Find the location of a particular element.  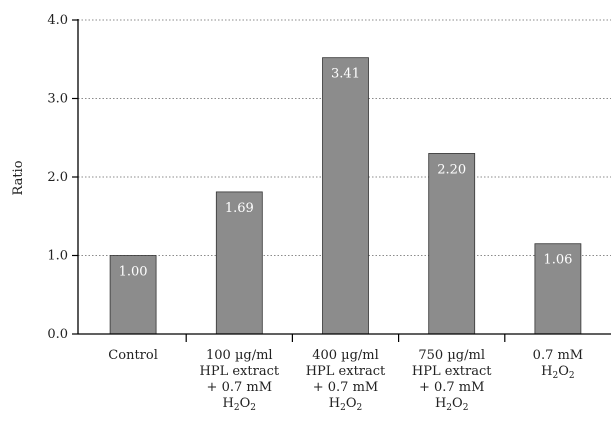

category-line: 100 µg/ml is located at coordinates (239, 355).